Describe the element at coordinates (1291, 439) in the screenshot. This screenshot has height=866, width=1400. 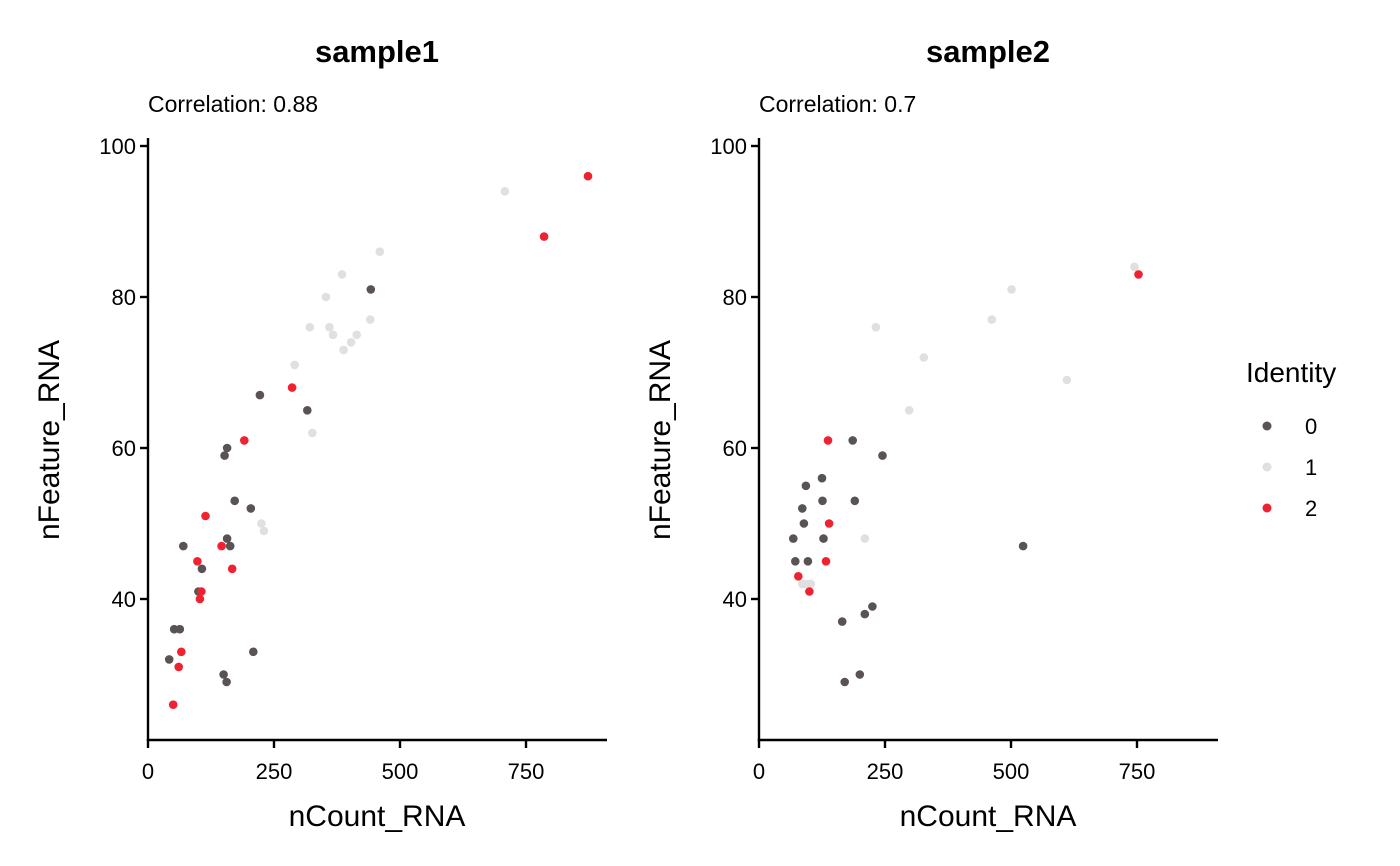
I see `legend: Identity 0 1 2` at that location.